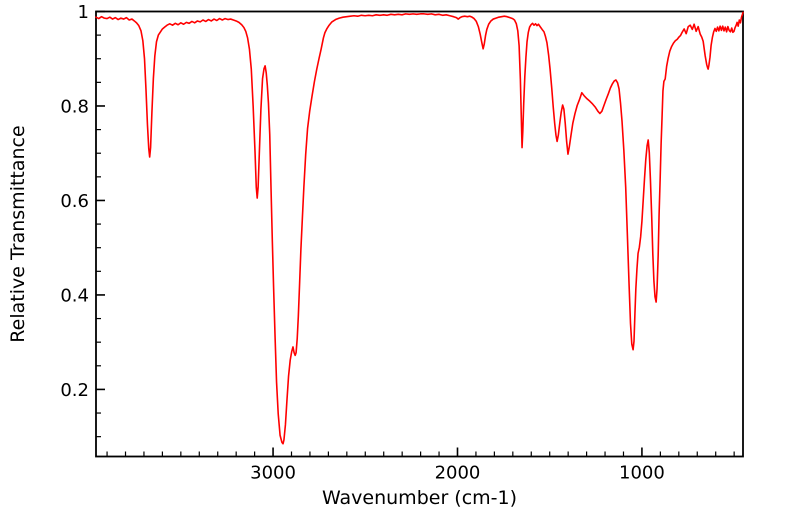  Describe the element at coordinates (74, 106) in the screenshot. I see `y-tick-label: 0.8` at that location.